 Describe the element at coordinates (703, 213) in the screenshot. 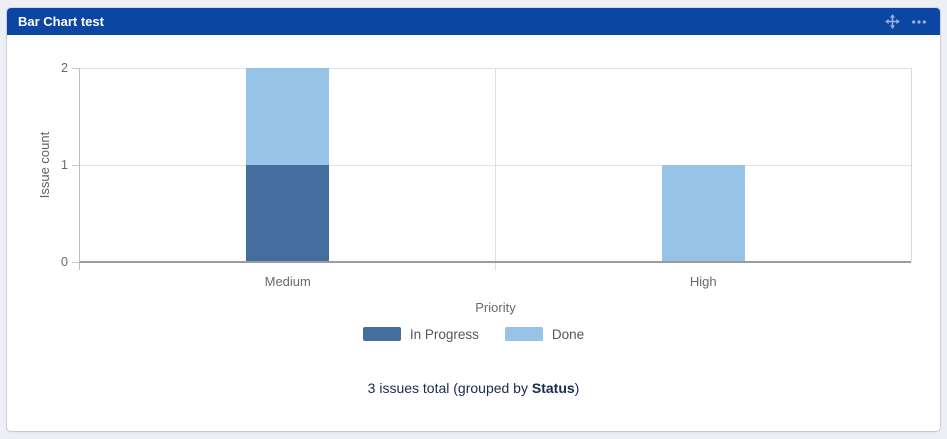

I see `bar-high-done` at that location.